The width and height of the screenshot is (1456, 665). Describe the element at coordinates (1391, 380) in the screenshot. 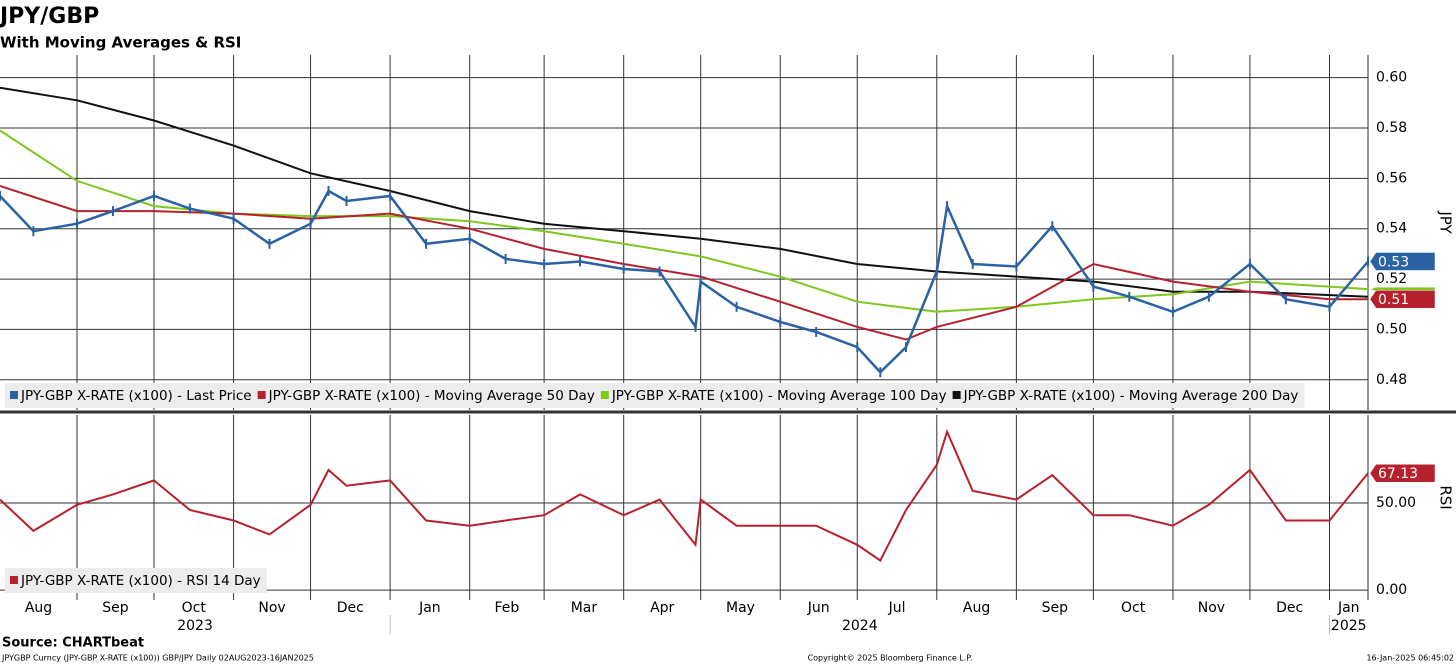

I see `y-tick-label: 0.48` at that location.